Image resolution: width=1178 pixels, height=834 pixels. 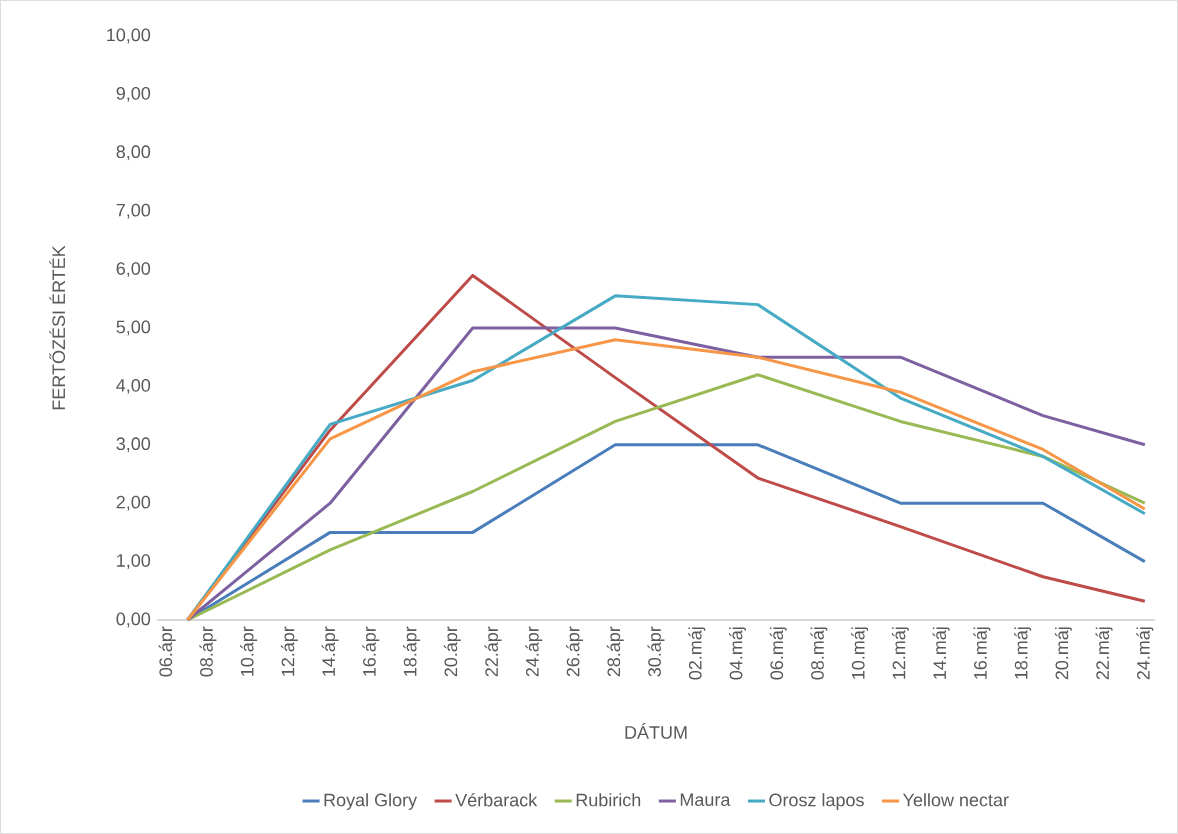 What do you see at coordinates (819, 653) in the screenshot?
I see `x-tick-label: 08.máj` at bounding box center [819, 653].